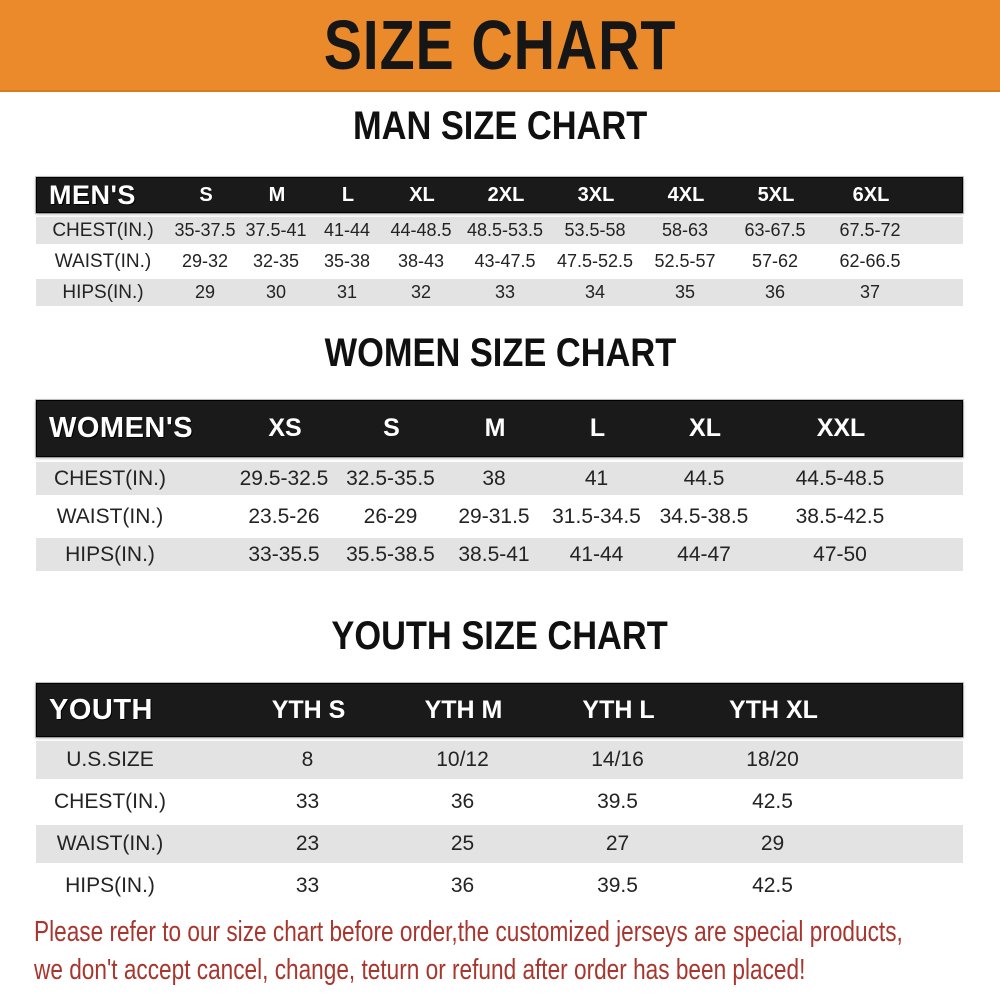 The height and width of the screenshot is (1000, 1000). Describe the element at coordinates (499, 886) in the screenshot. I see `youth-hips-row: HIPS(IN.) 33 36 39.5 42.5` at that location.